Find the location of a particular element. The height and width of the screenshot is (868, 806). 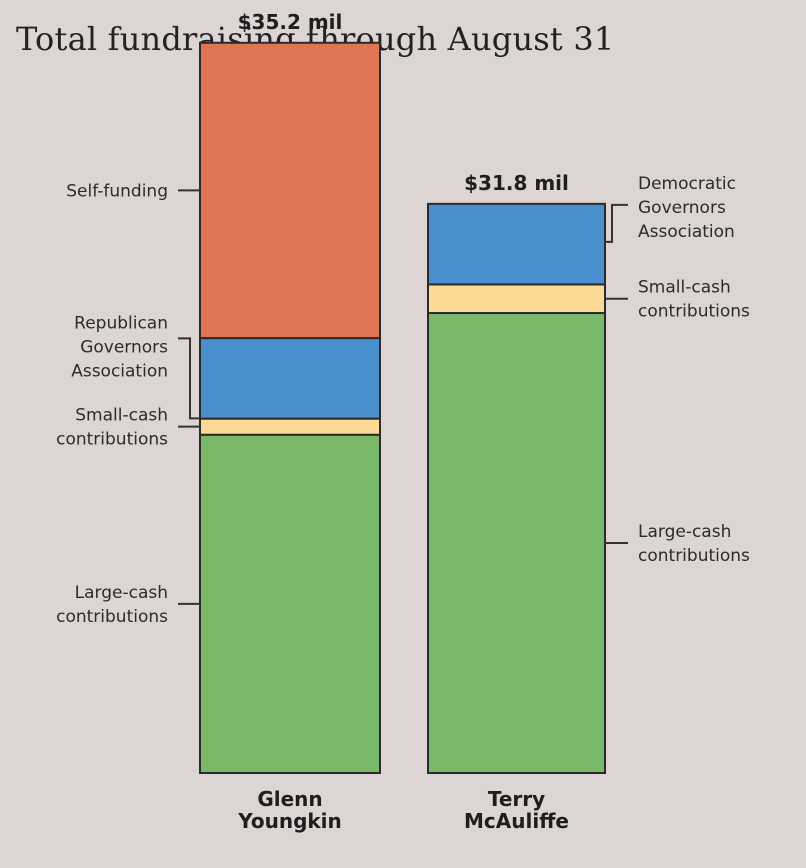

bar-total-label: $35.2 mil is located at coordinates (290, 22).